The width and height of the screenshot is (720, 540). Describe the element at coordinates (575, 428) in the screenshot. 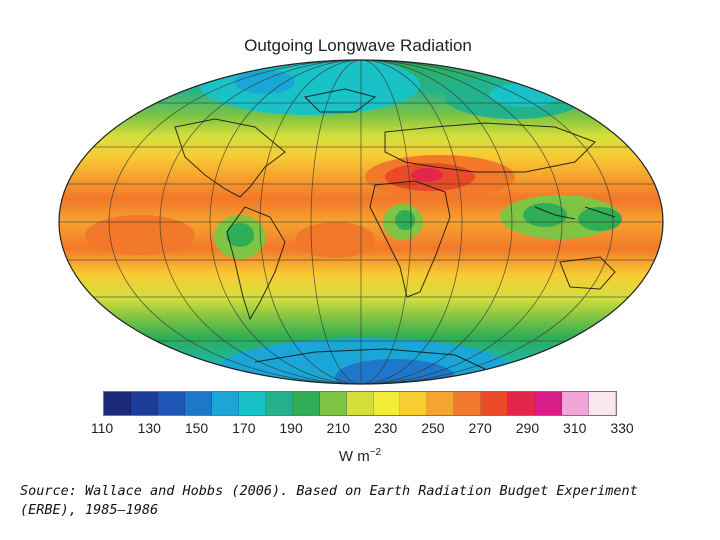

I see `colorbar-tick-label: 310` at that location.